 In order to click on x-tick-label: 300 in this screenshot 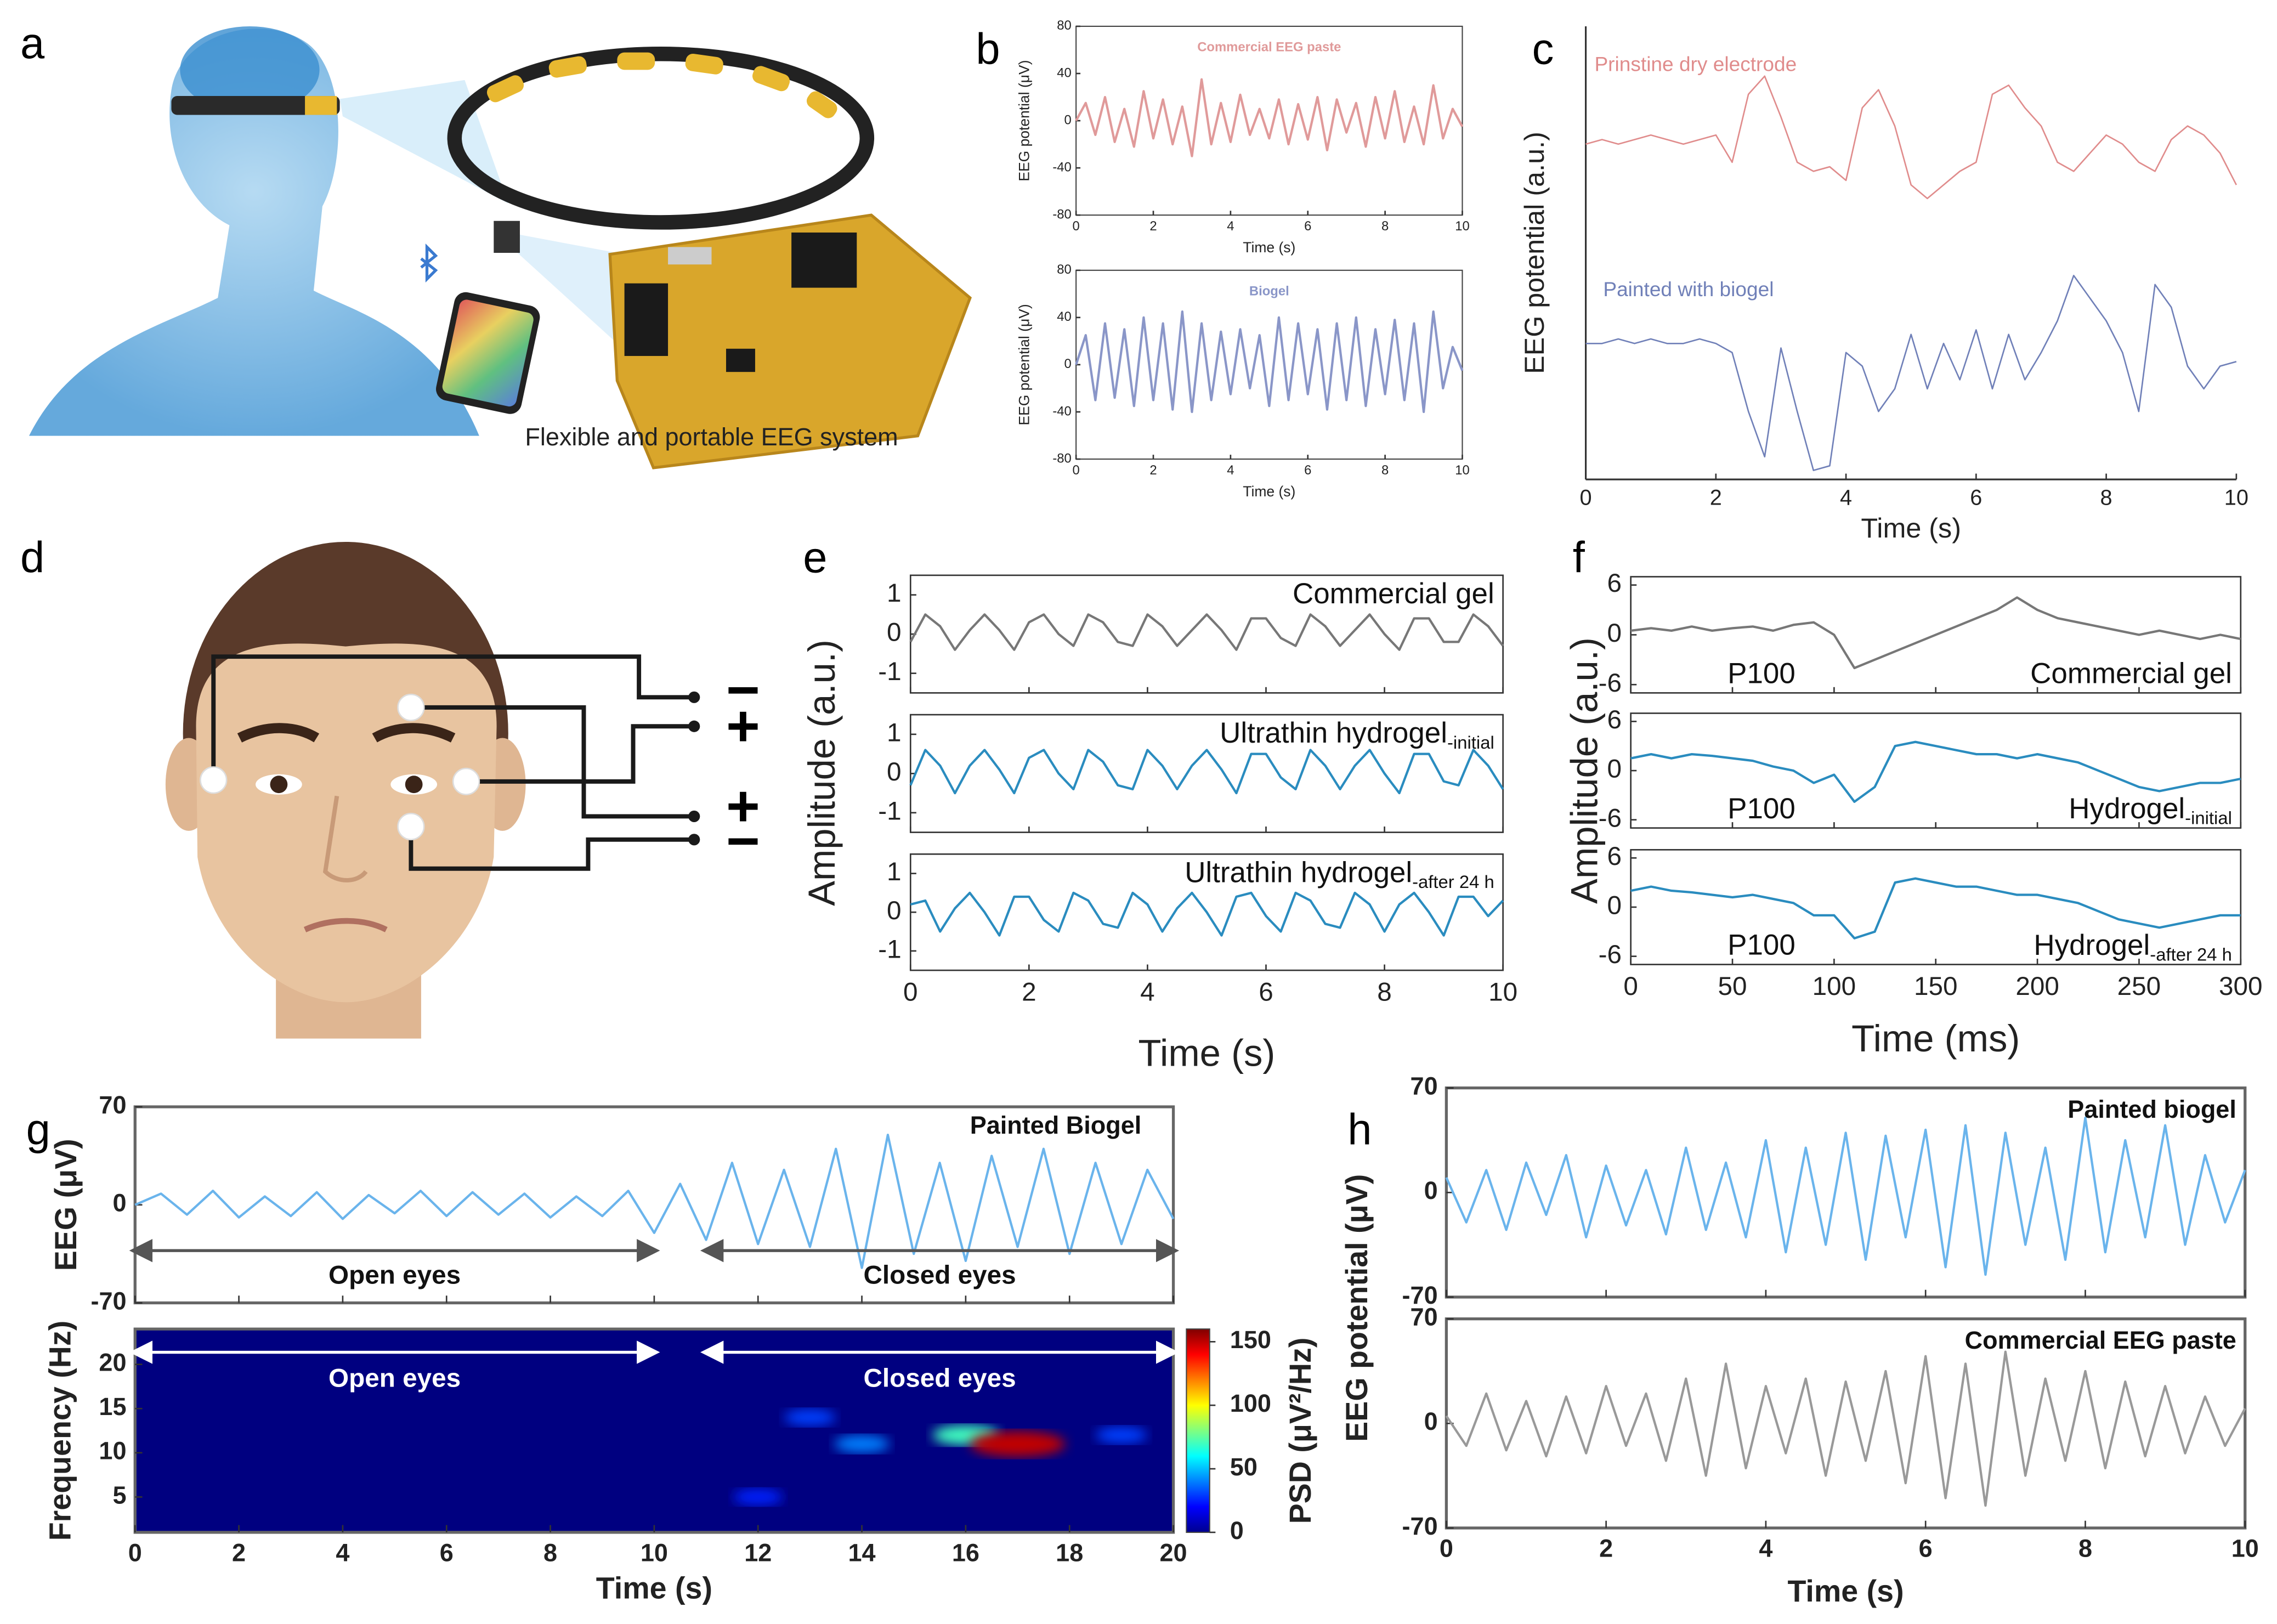, I will do `click(2241, 986)`.